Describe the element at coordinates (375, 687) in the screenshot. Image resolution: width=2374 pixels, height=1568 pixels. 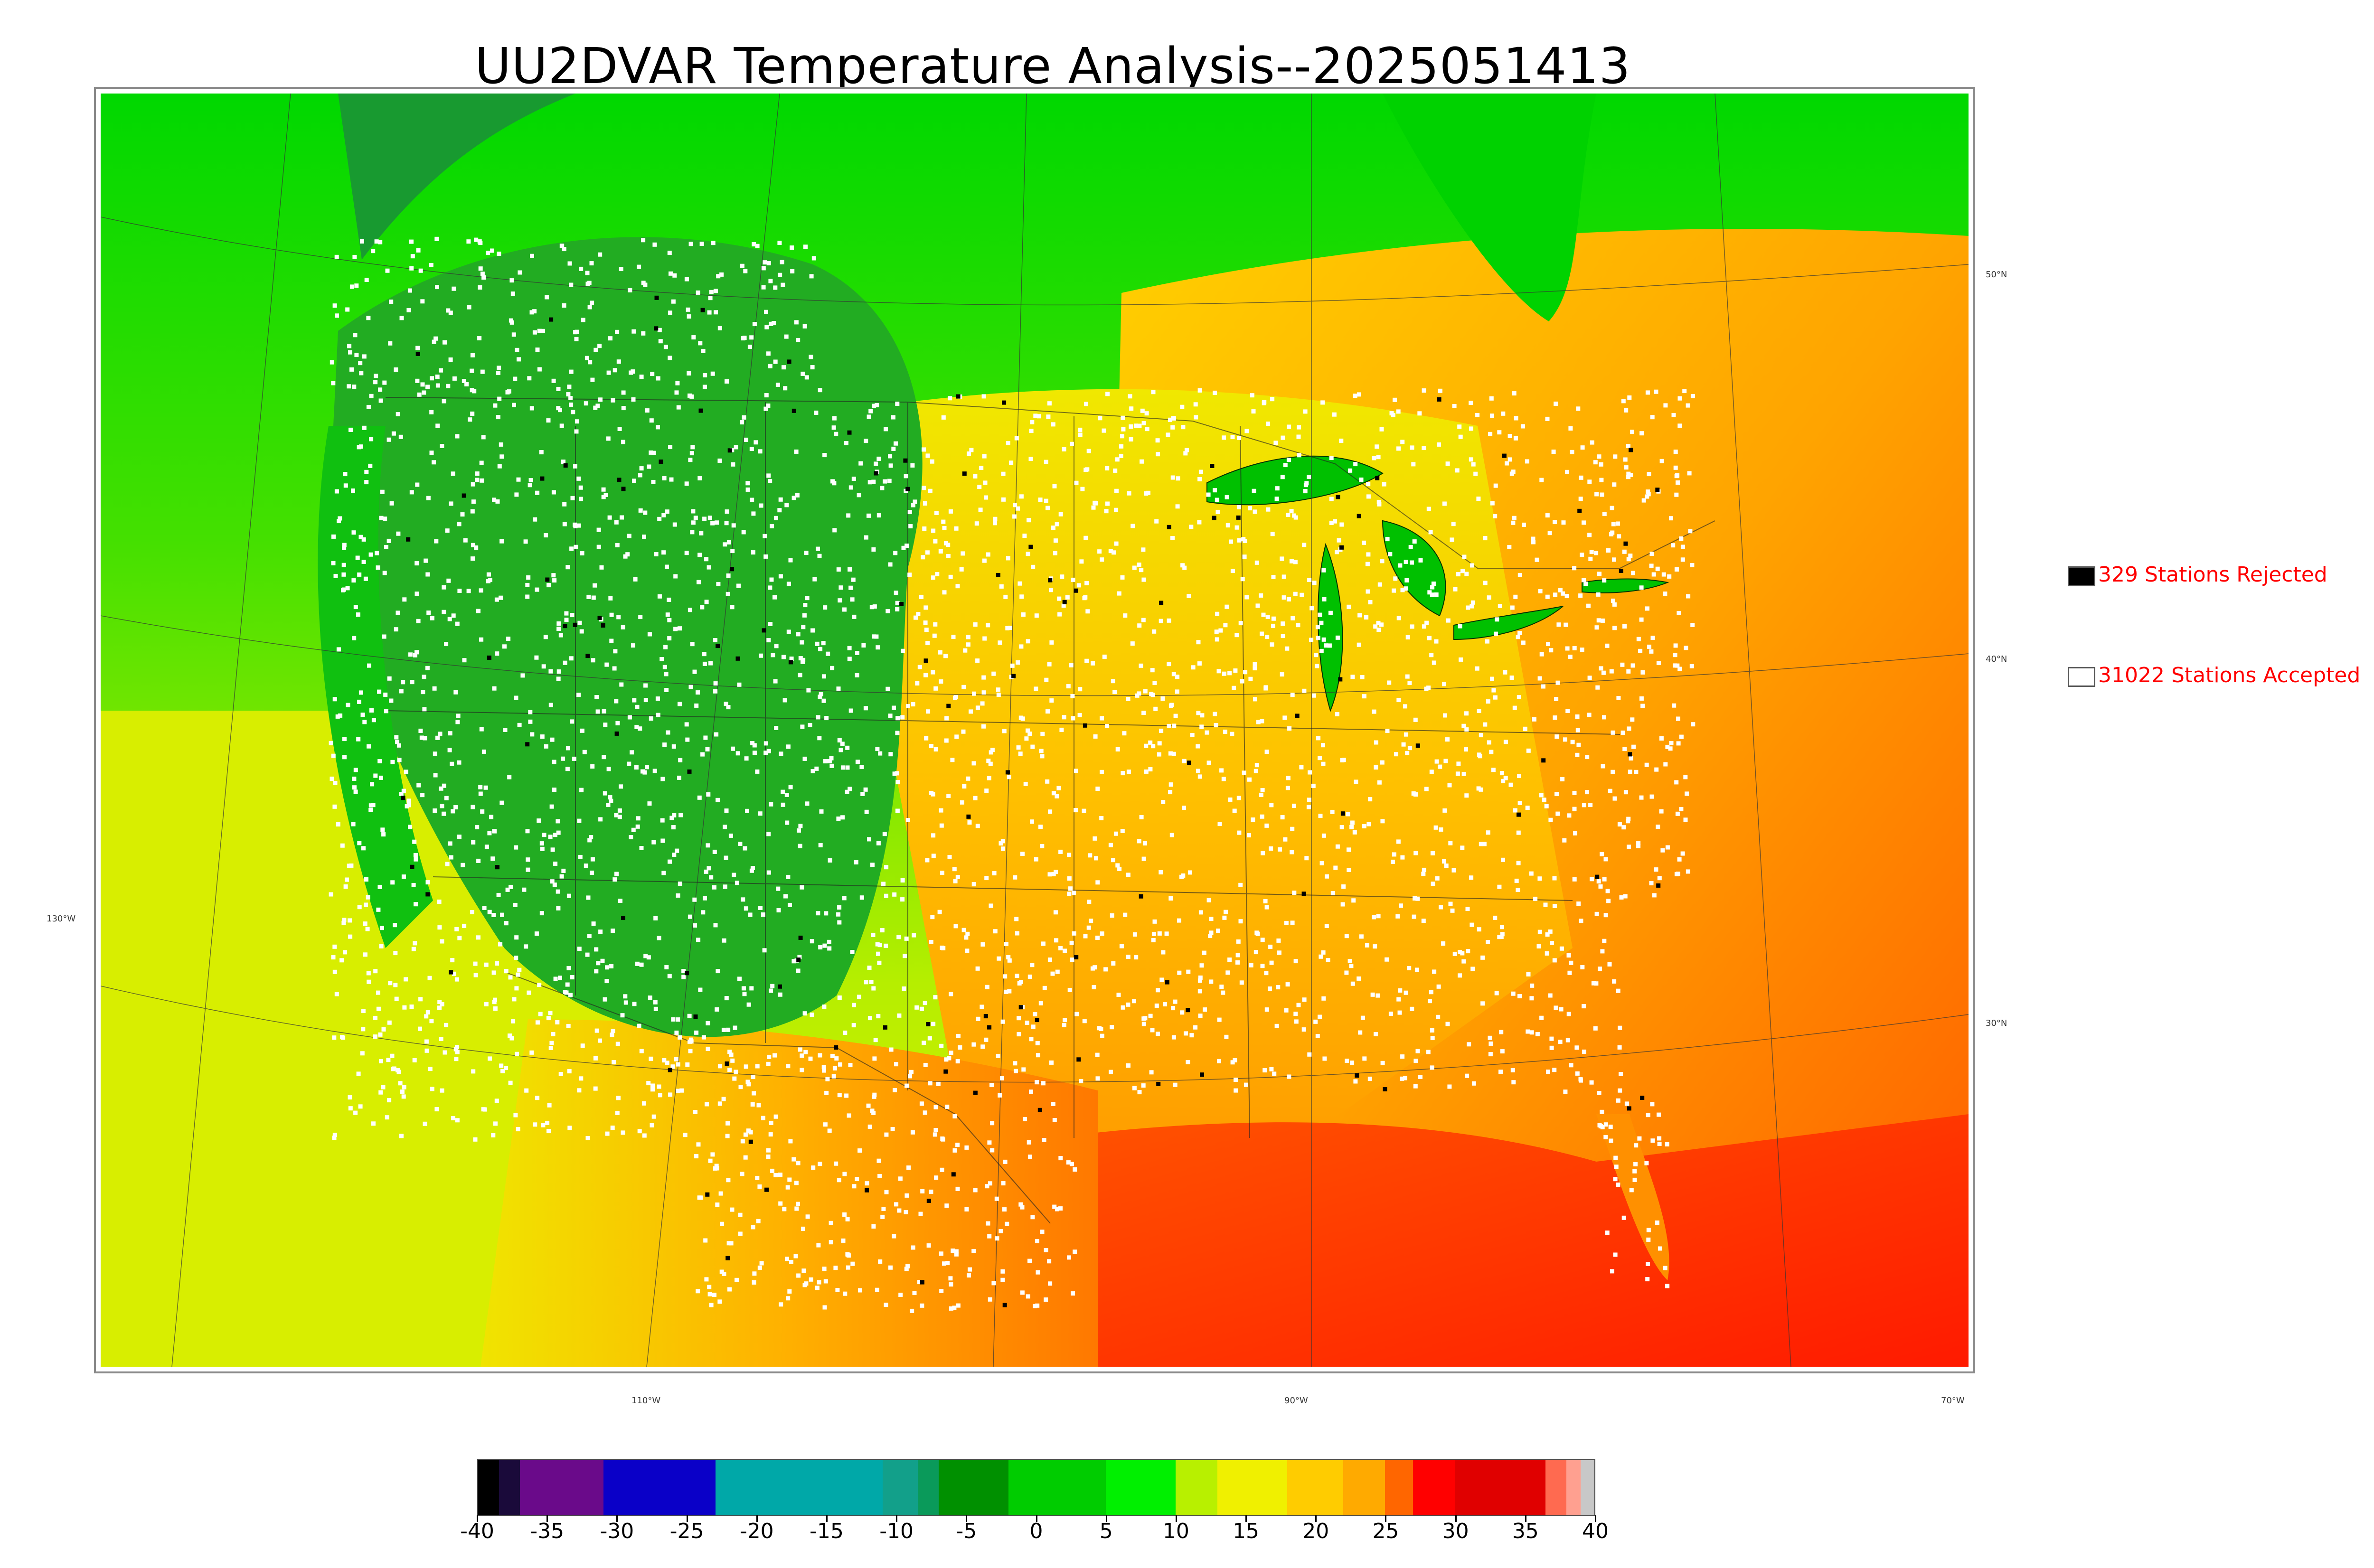
I see `pacific-northwest-green` at that location.